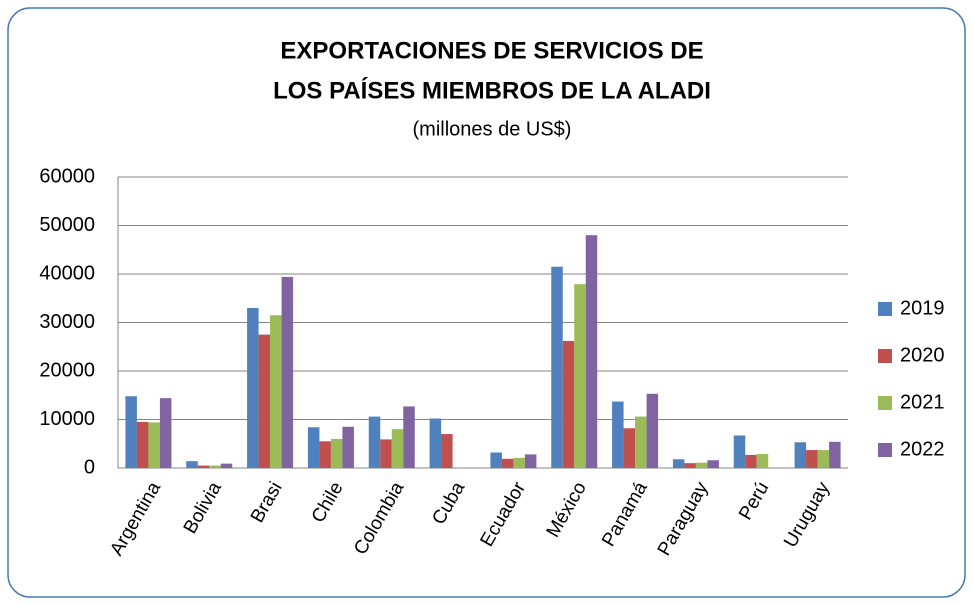 This screenshot has width=973, height=605. Describe the element at coordinates (67, 419) in the screenshot. I see `y-tick-label: 10000` at that location.